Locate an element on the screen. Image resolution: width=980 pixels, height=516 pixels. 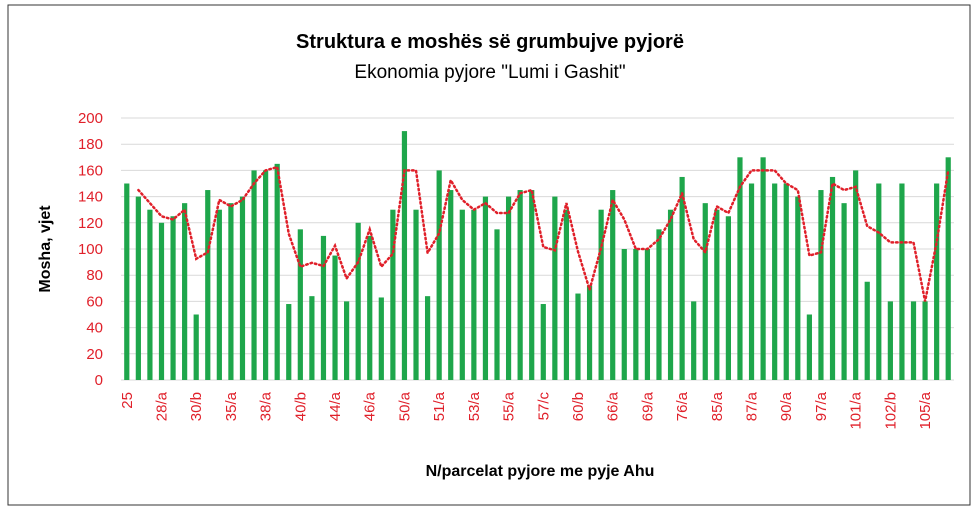
y-tick-label: 140 is located at coordinates (90, 197).